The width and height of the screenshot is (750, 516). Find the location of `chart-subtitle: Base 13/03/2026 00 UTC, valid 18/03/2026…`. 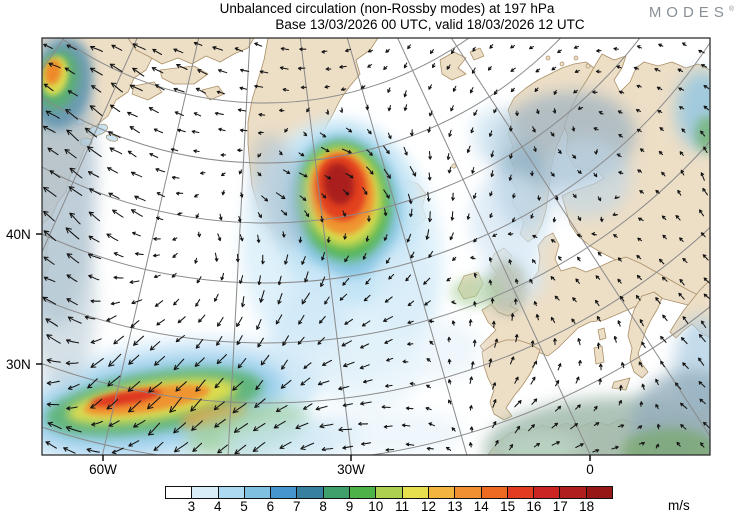

chart-subtitle: Base 13/03/2026 00 UTC, valid 18/03/2026… is located at coordinates (430, 24).